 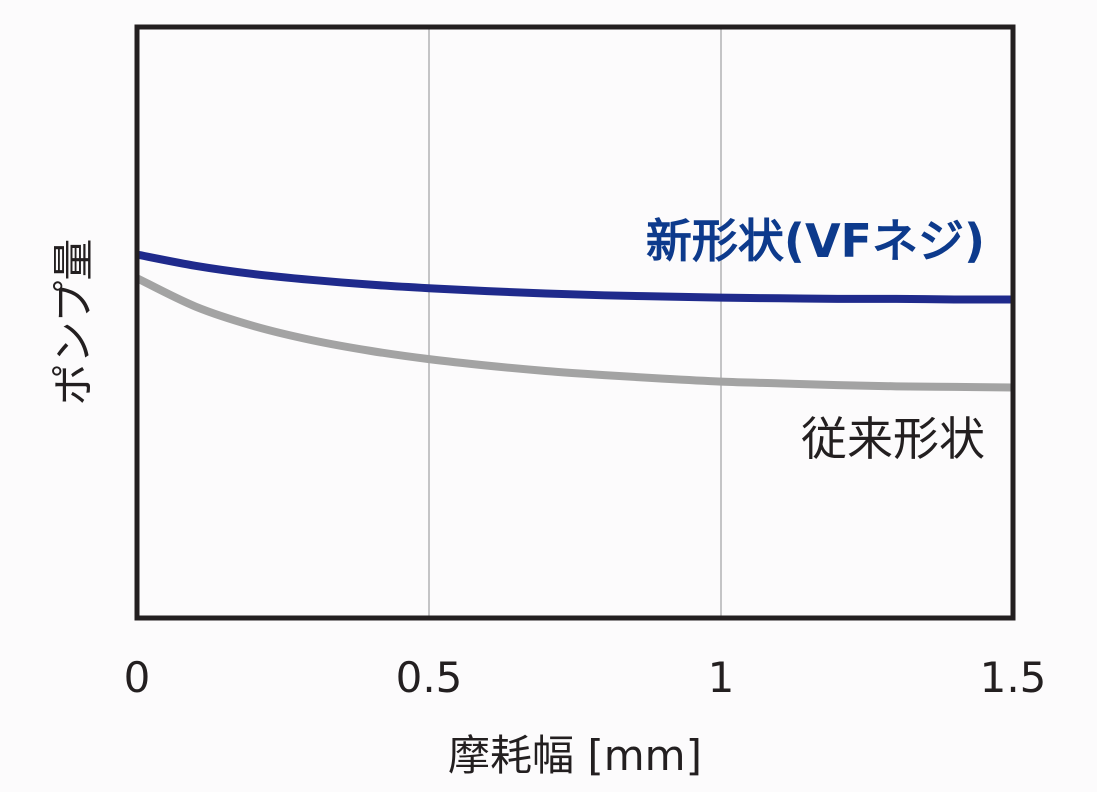 I want to click on x-tick-label-3: 1.5, so click(x=1013, y=677).